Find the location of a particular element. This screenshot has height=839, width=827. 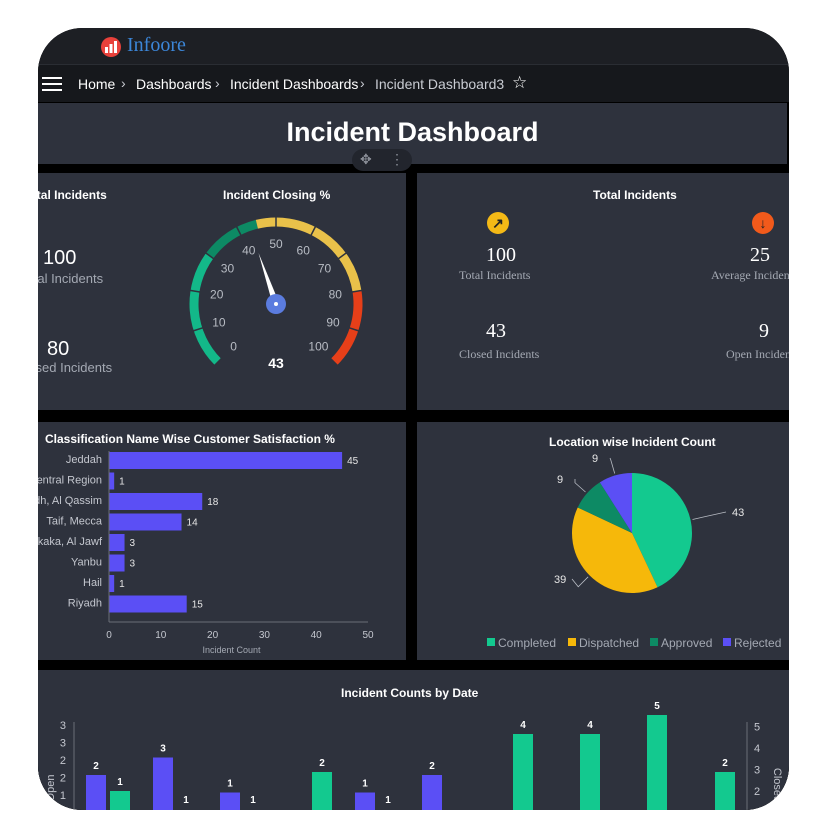

bar-category-label: Taif, Mecca is located at coordinates (74, 522).